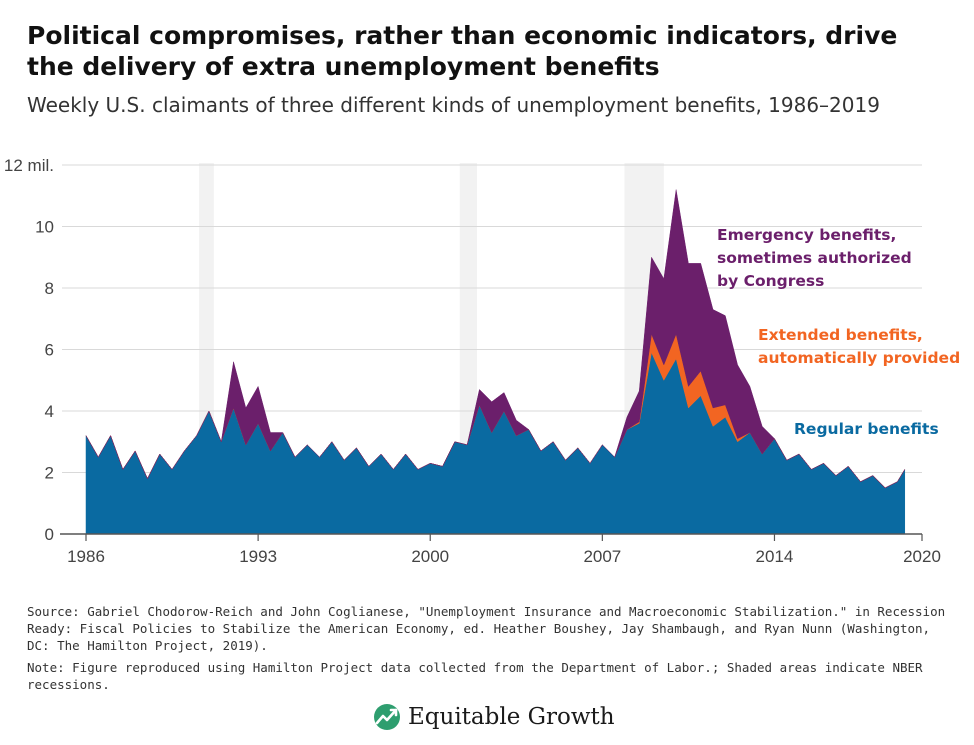  Describe the element at coordinates (922, 556) in the screenshot. I see `x-tick-label: 2020` at that location.